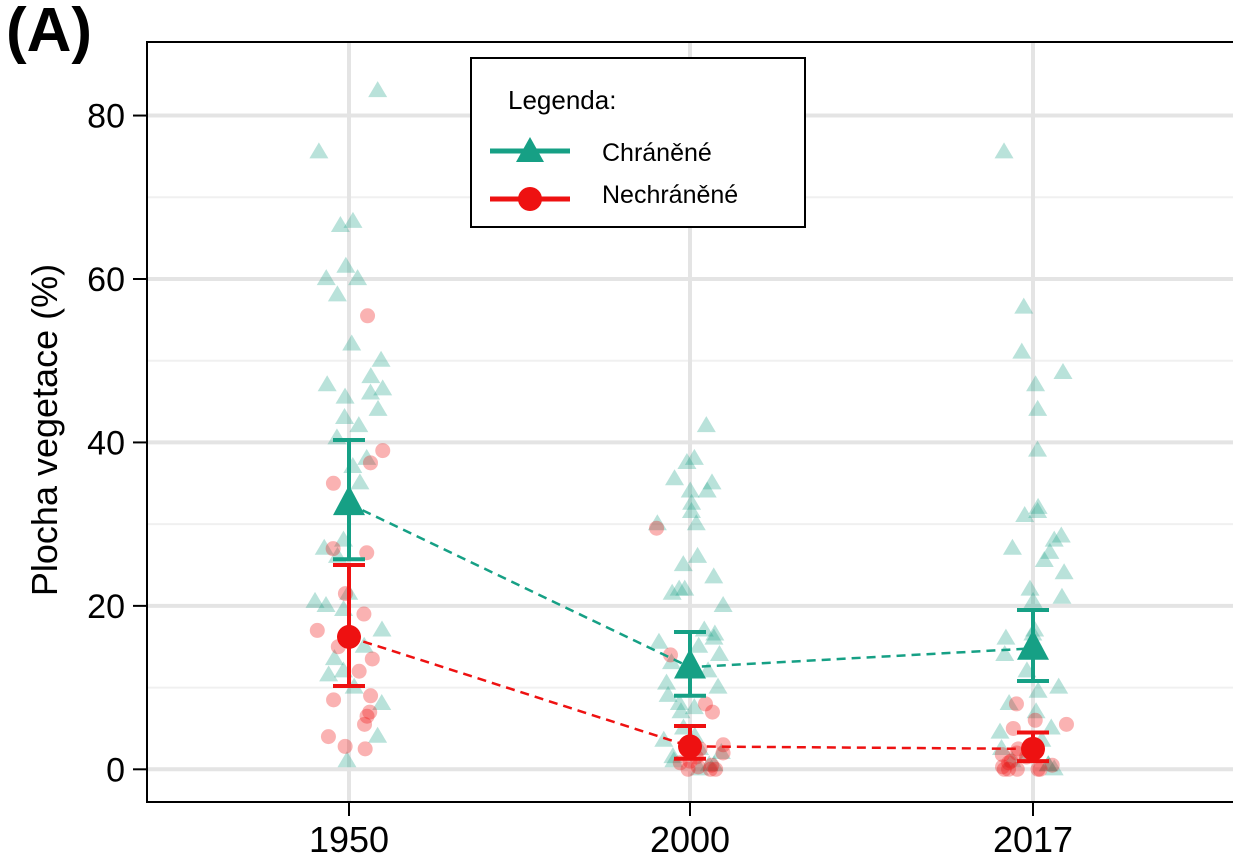  Describe the element at coordinates (562, 100) in the screenshot. I see `legend-title: Legenda:` at that location.